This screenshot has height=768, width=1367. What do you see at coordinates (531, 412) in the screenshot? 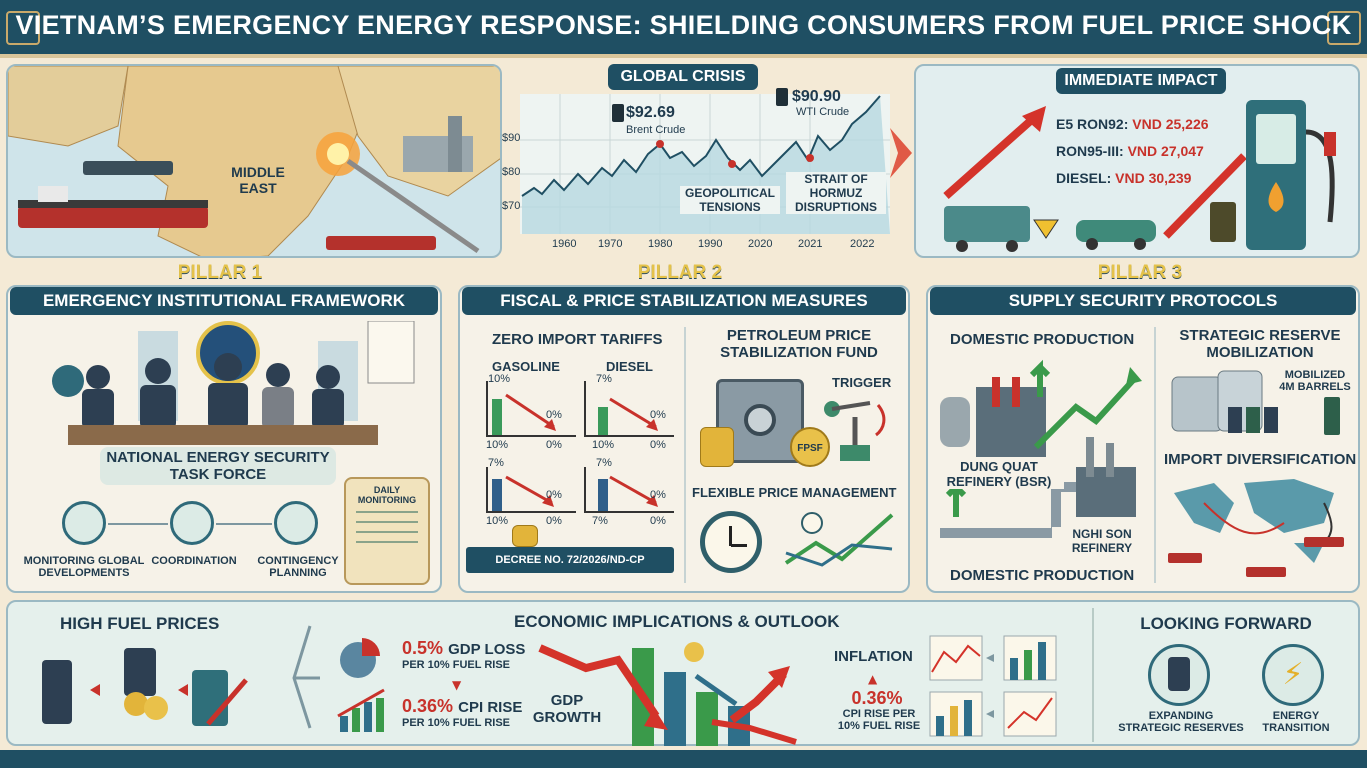
I see `tariff-mini-chart: 10% 0% 10% 0%` at bounding box center [531, 412].